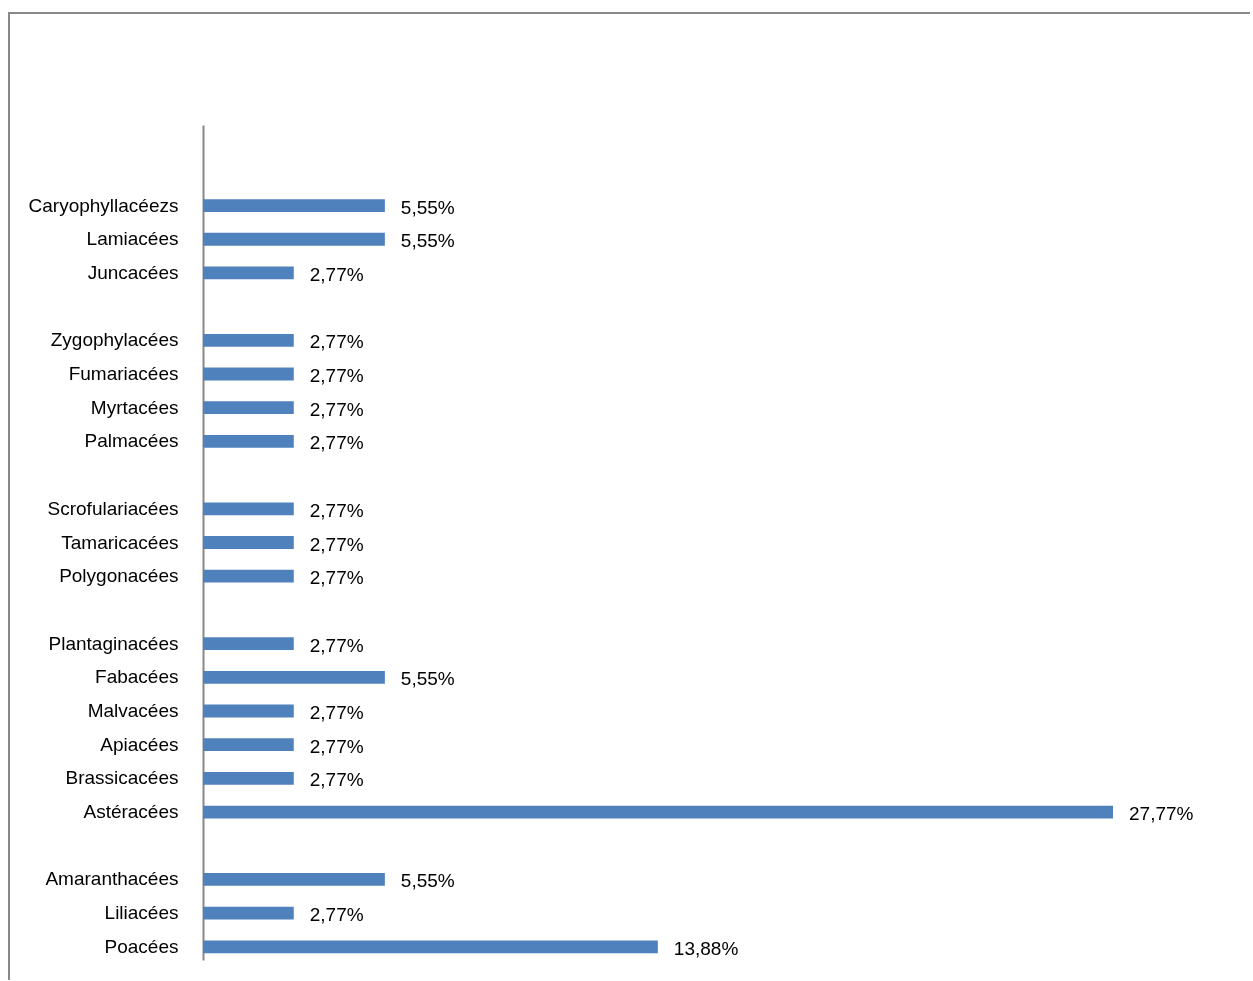 The width and height of the screenshot is (1253, 981). Describe the element at coordinates (123, 374) in the screenshot. I see `y-tick-label: Fumariacées` at that location.